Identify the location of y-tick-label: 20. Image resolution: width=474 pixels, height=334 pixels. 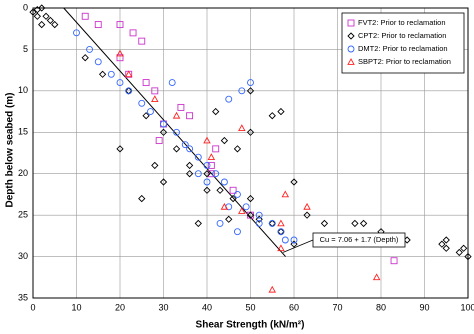
(23, 173).